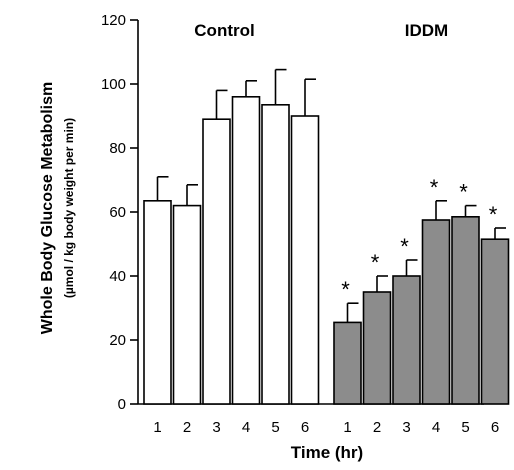 The height and width of the screenshot is (470, 514). Describe the element at coordinates (495, 427) in the screenshot. I see `x-tick-label-iddm-6: 6` at that location.